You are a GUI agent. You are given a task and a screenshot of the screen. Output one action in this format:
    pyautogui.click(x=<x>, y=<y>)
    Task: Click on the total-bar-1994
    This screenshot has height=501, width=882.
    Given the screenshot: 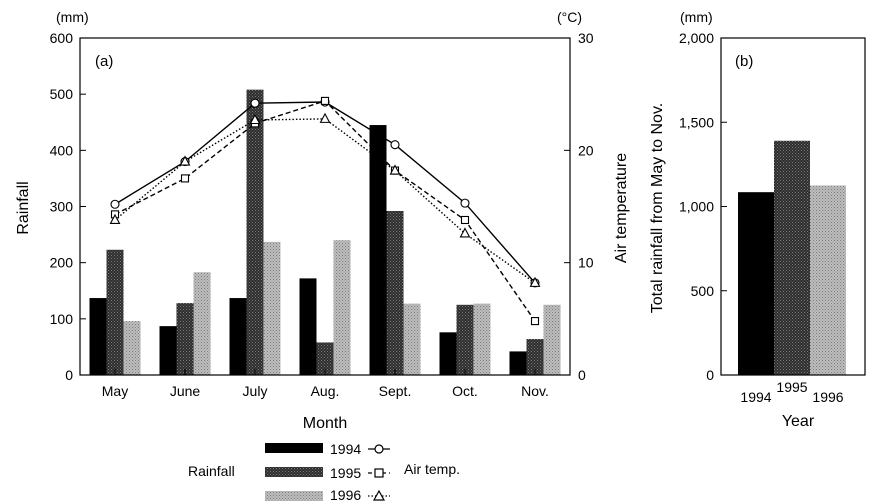 What is the action you would take?
    pyautogui.click(x=756, y=283)
    